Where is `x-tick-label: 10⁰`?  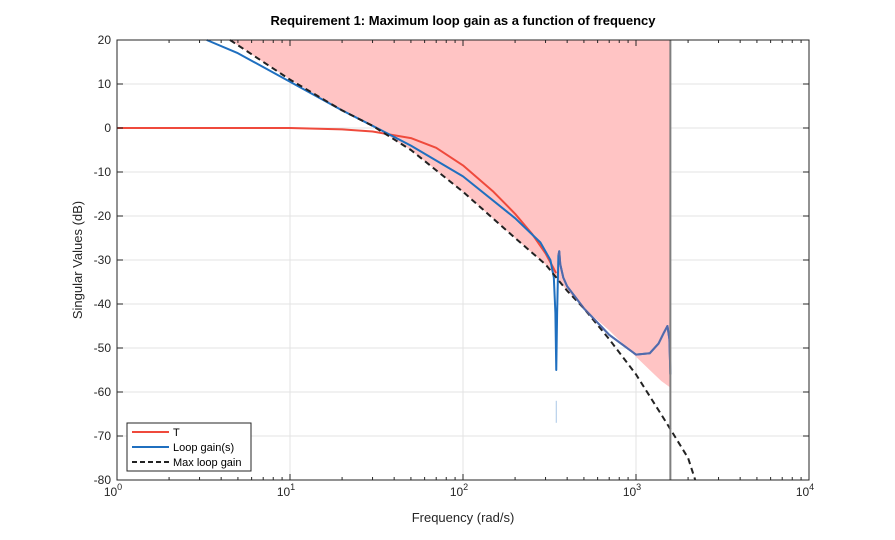 x-tick-label: 10⁰ is located at coordinates (113, 490).